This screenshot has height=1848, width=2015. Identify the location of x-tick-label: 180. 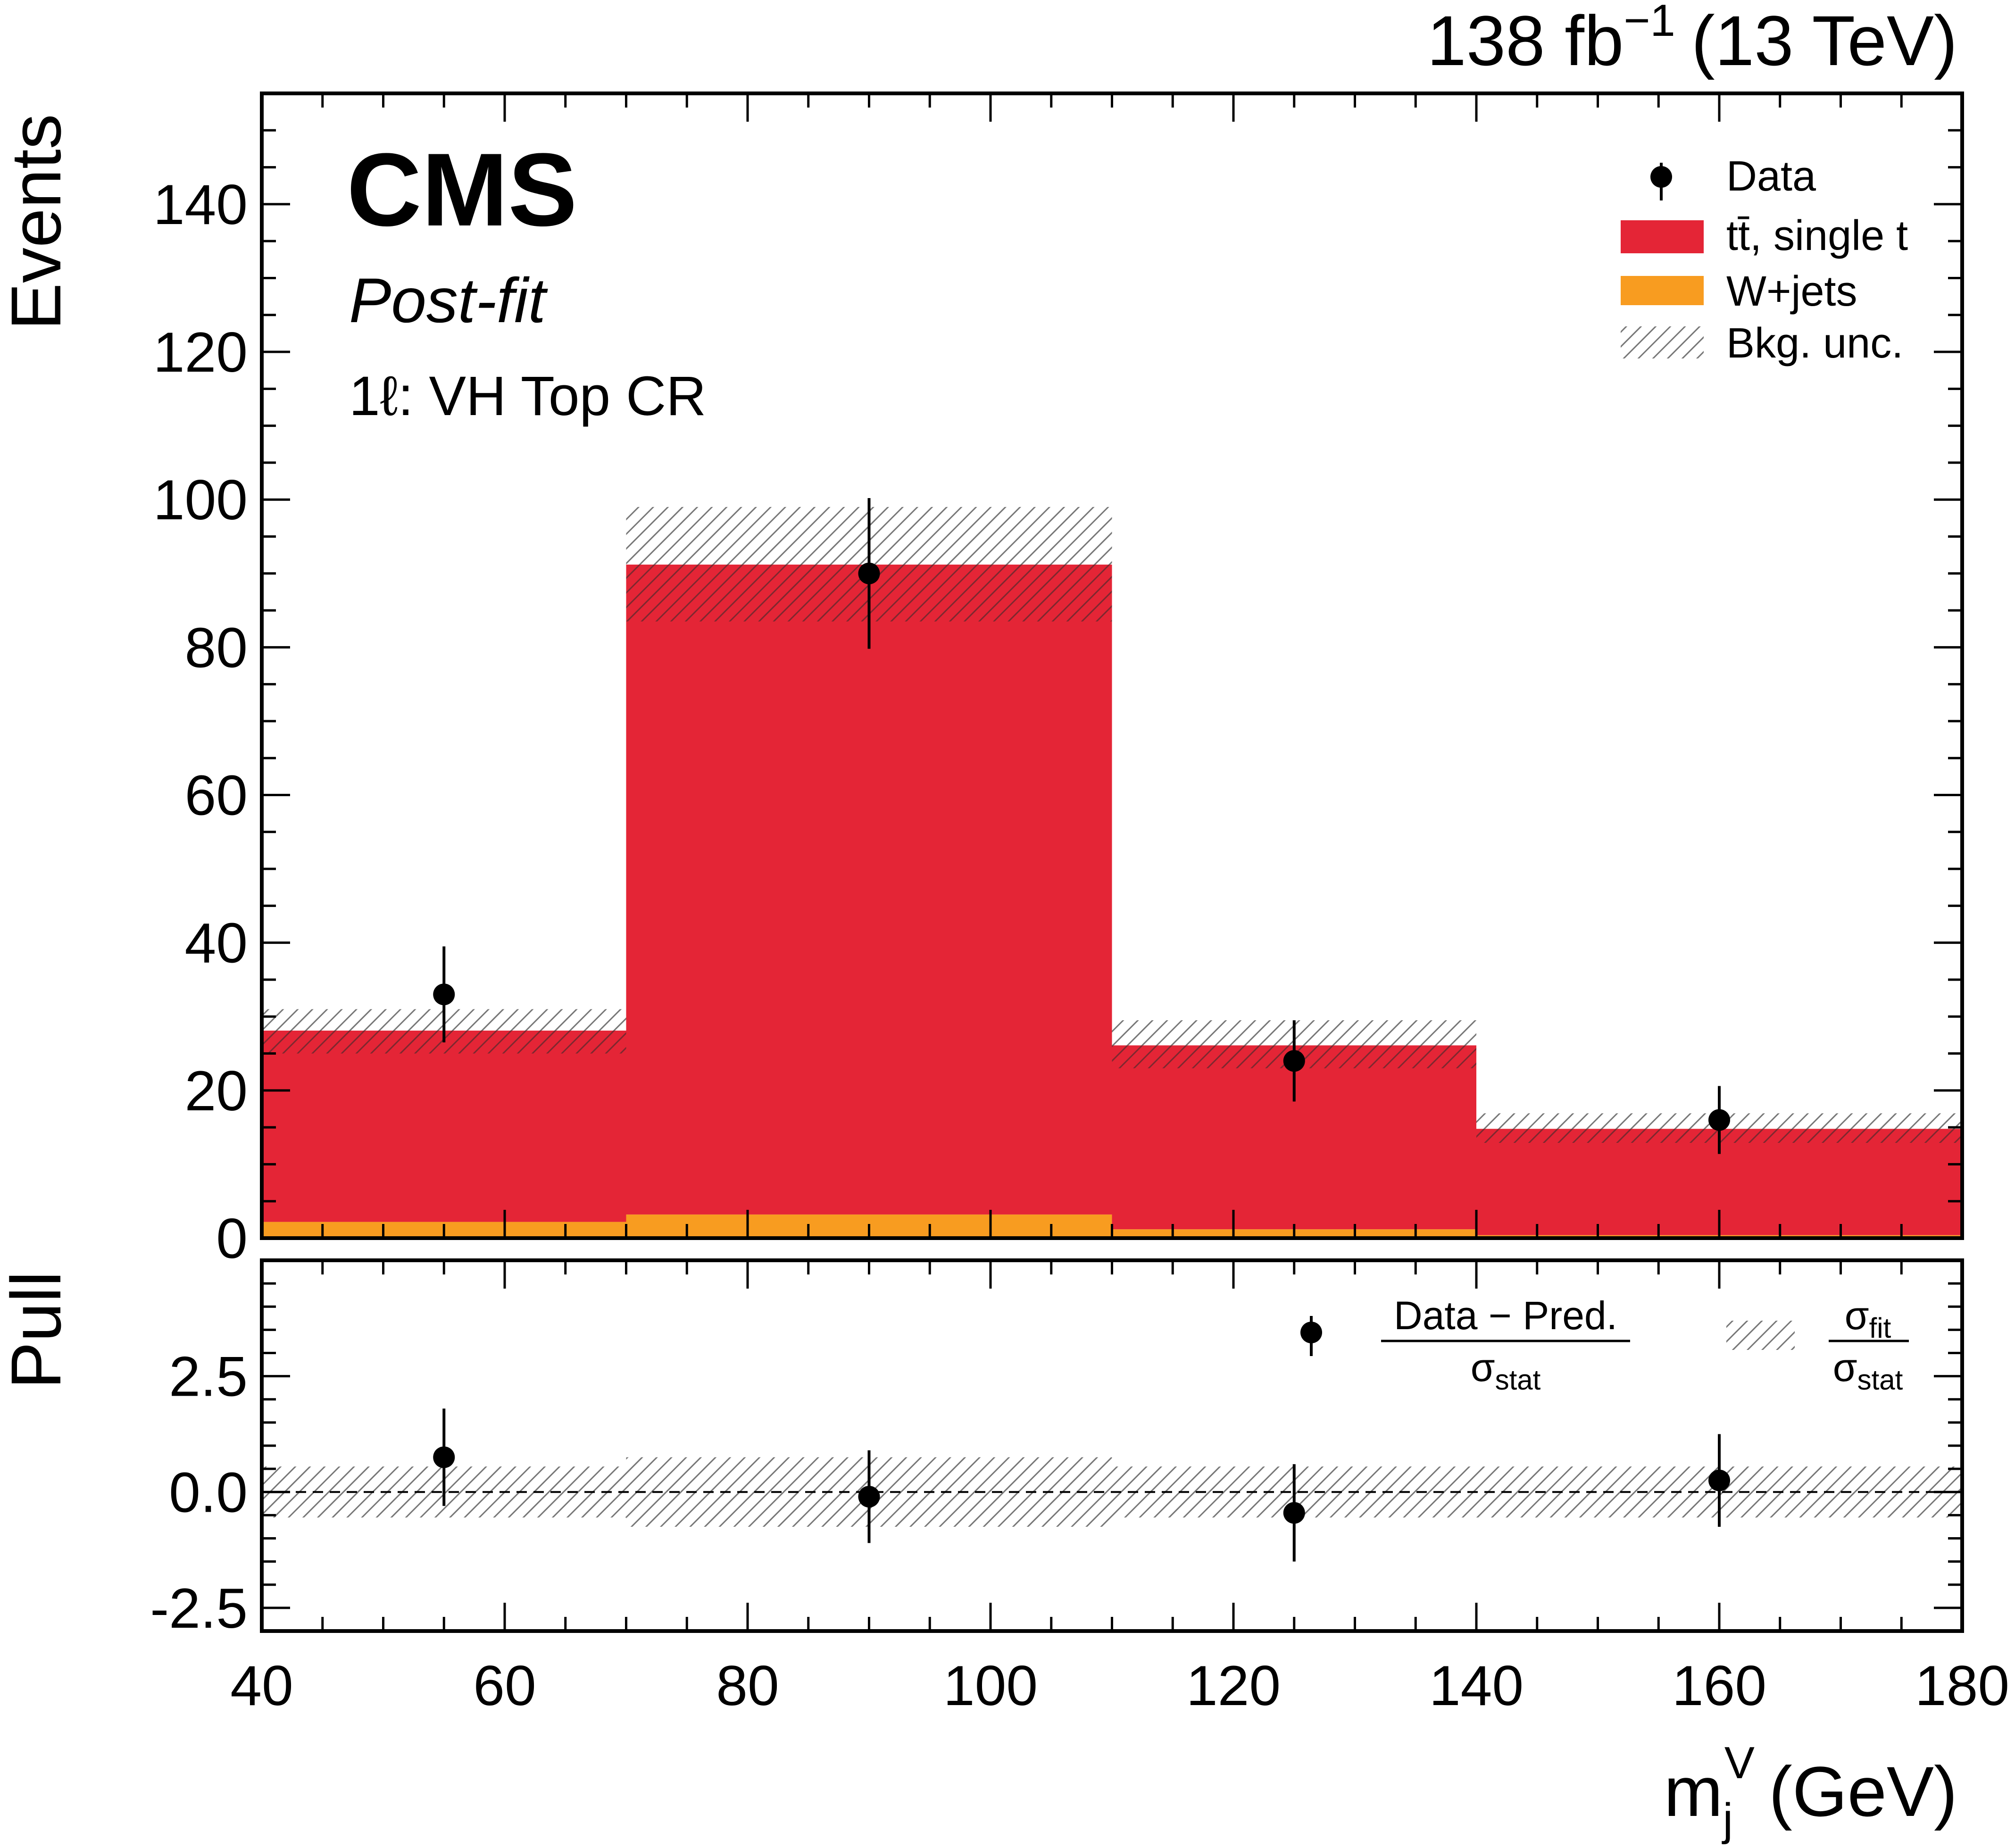
(1962, 1686).